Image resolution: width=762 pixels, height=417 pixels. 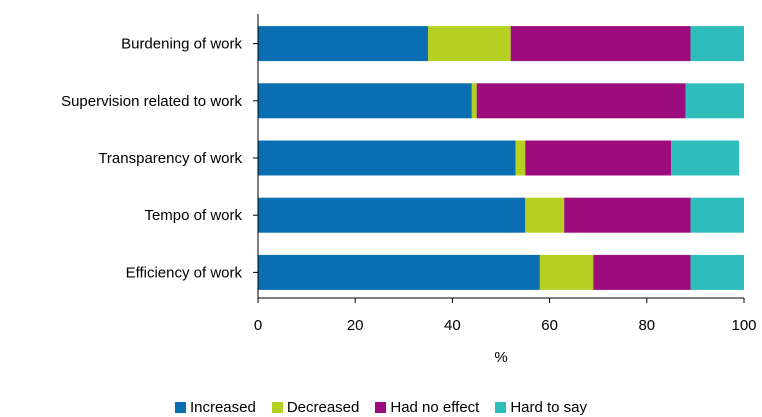 I want to click on bar-transparency-of-work-decreased, so click(x=520, y=158).